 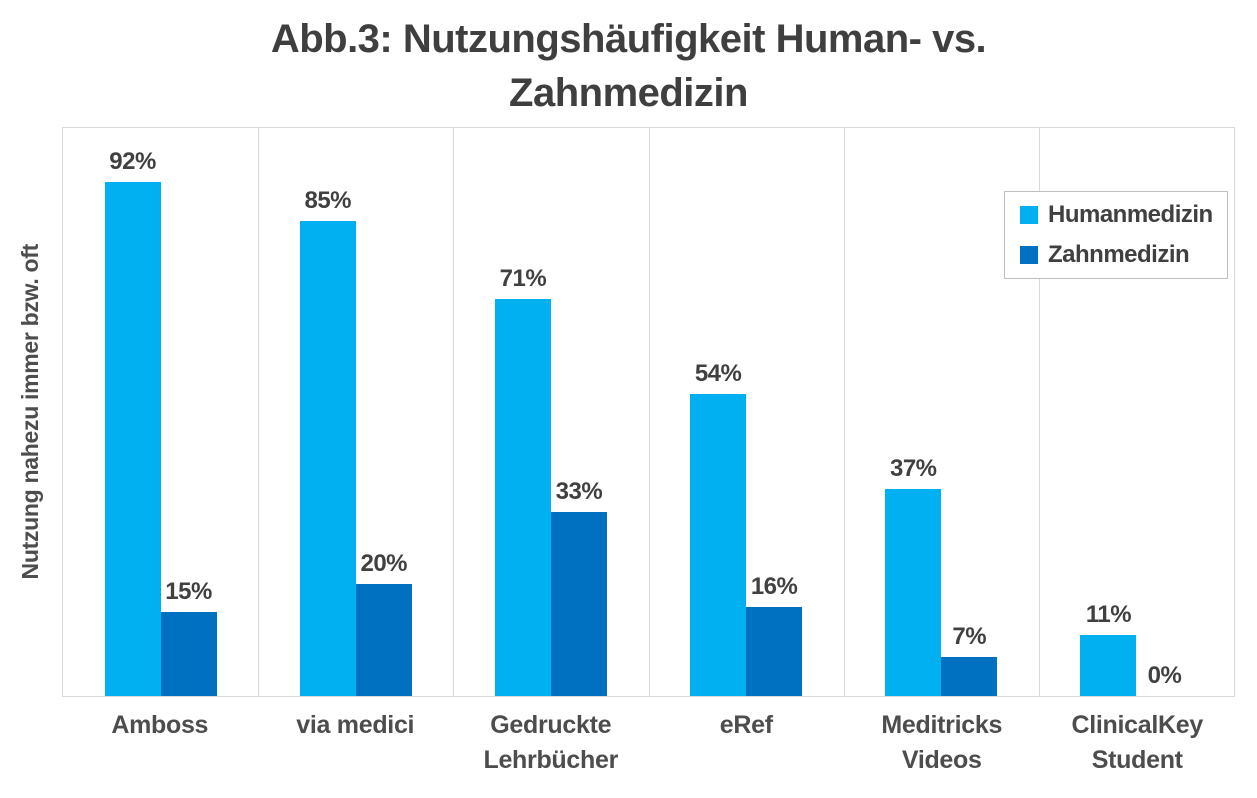 What do you see at coordinates (355, 725) in the screenshot?
I see `category-label-via-medici: via medici` at bounding box center [355, 725].